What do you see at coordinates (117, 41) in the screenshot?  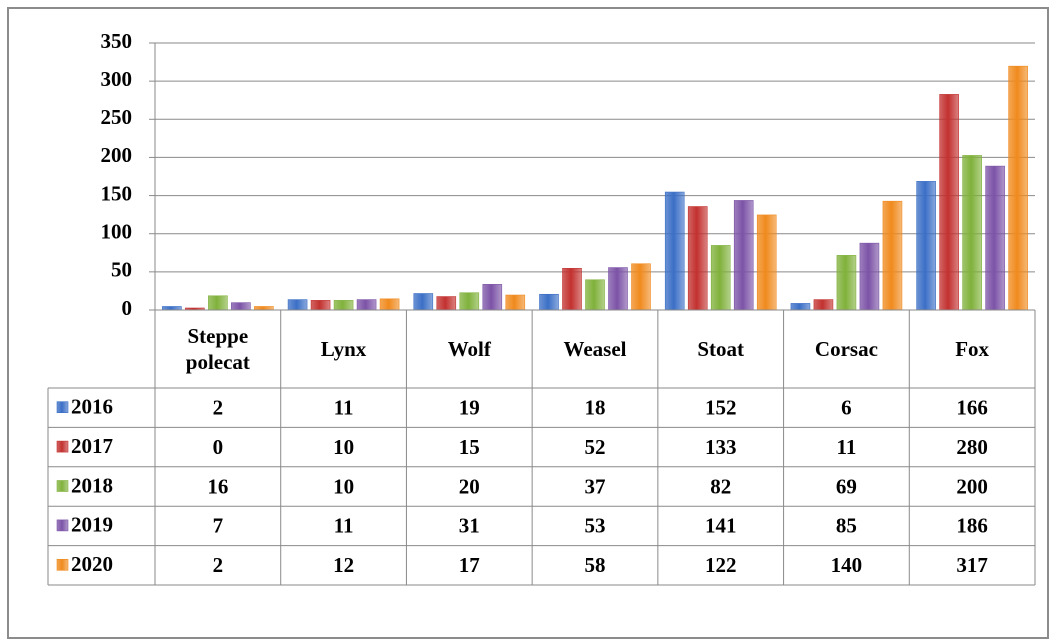 I see `y-tick-label: 350` at bounding box center [117, 41].